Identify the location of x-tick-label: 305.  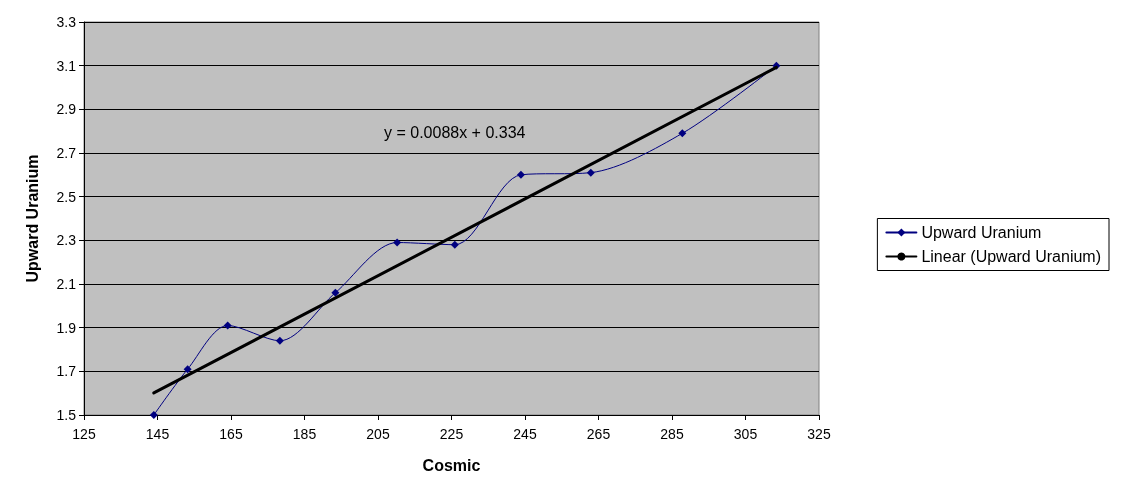
(745, 434).